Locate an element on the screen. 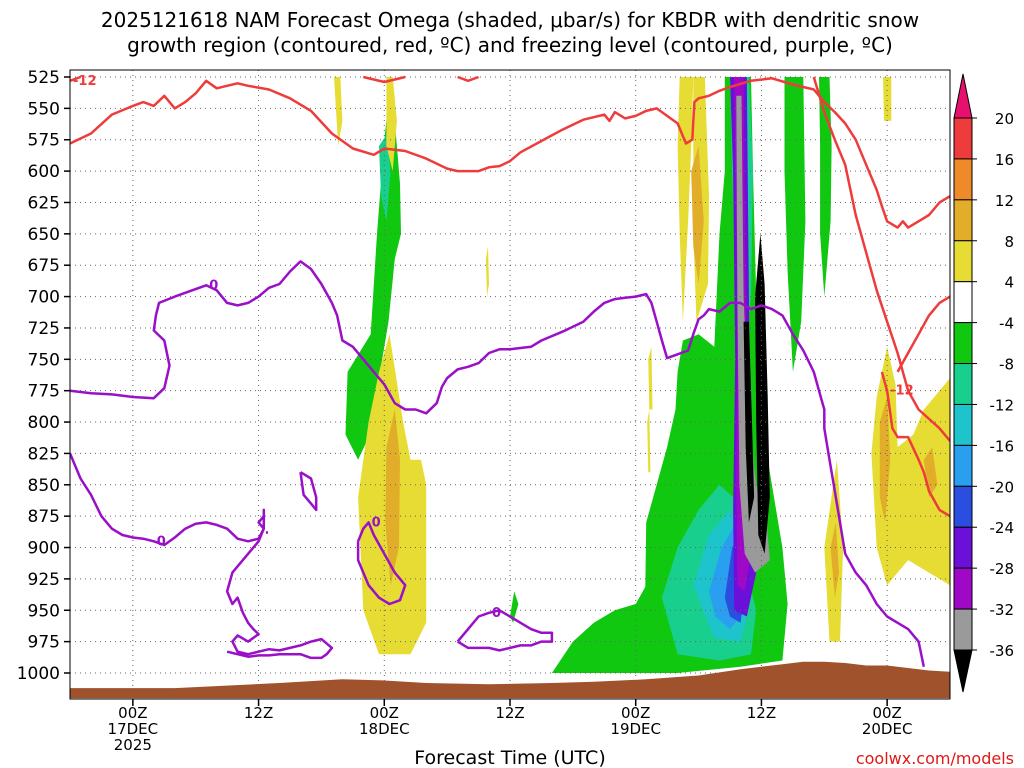 The width and height of the screenshot is (1024, 768). omega-region-gray is located at coordinates (753, 334).